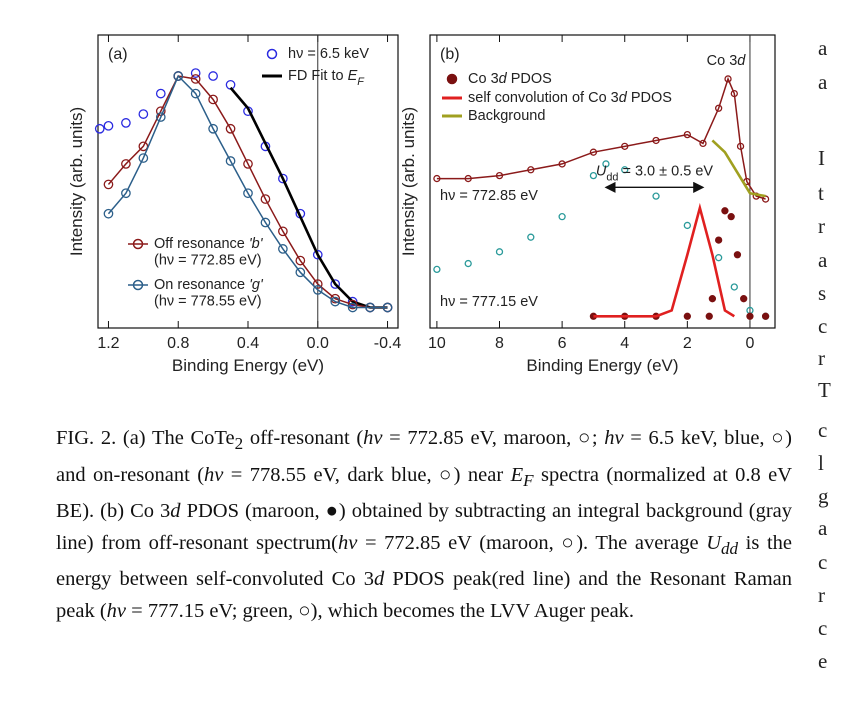  I want to click on x-tick-label: -0.4, so click(388, 343).